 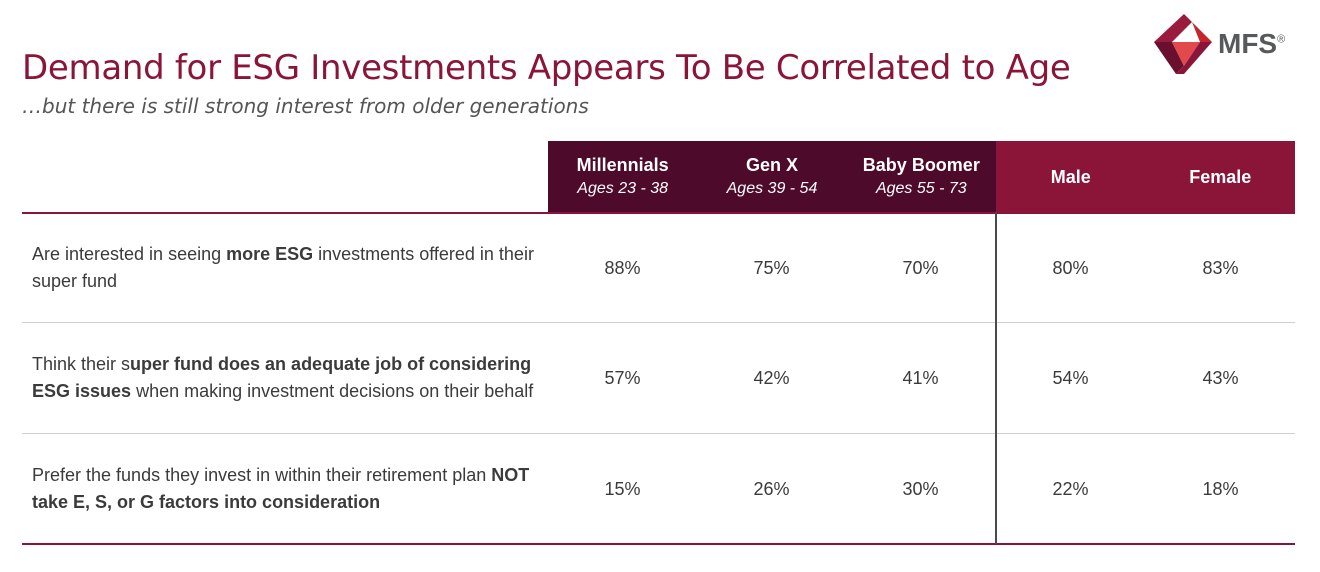 I want to click on cell-female: 83%, so click(x=1220, y=267).